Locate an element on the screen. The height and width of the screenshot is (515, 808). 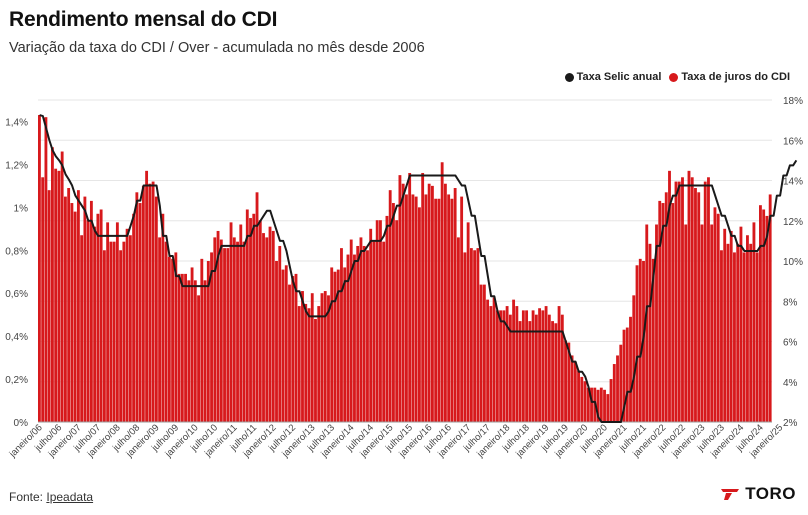
y-left-tick-label: 0,6% is located at coordinates (16, 294).